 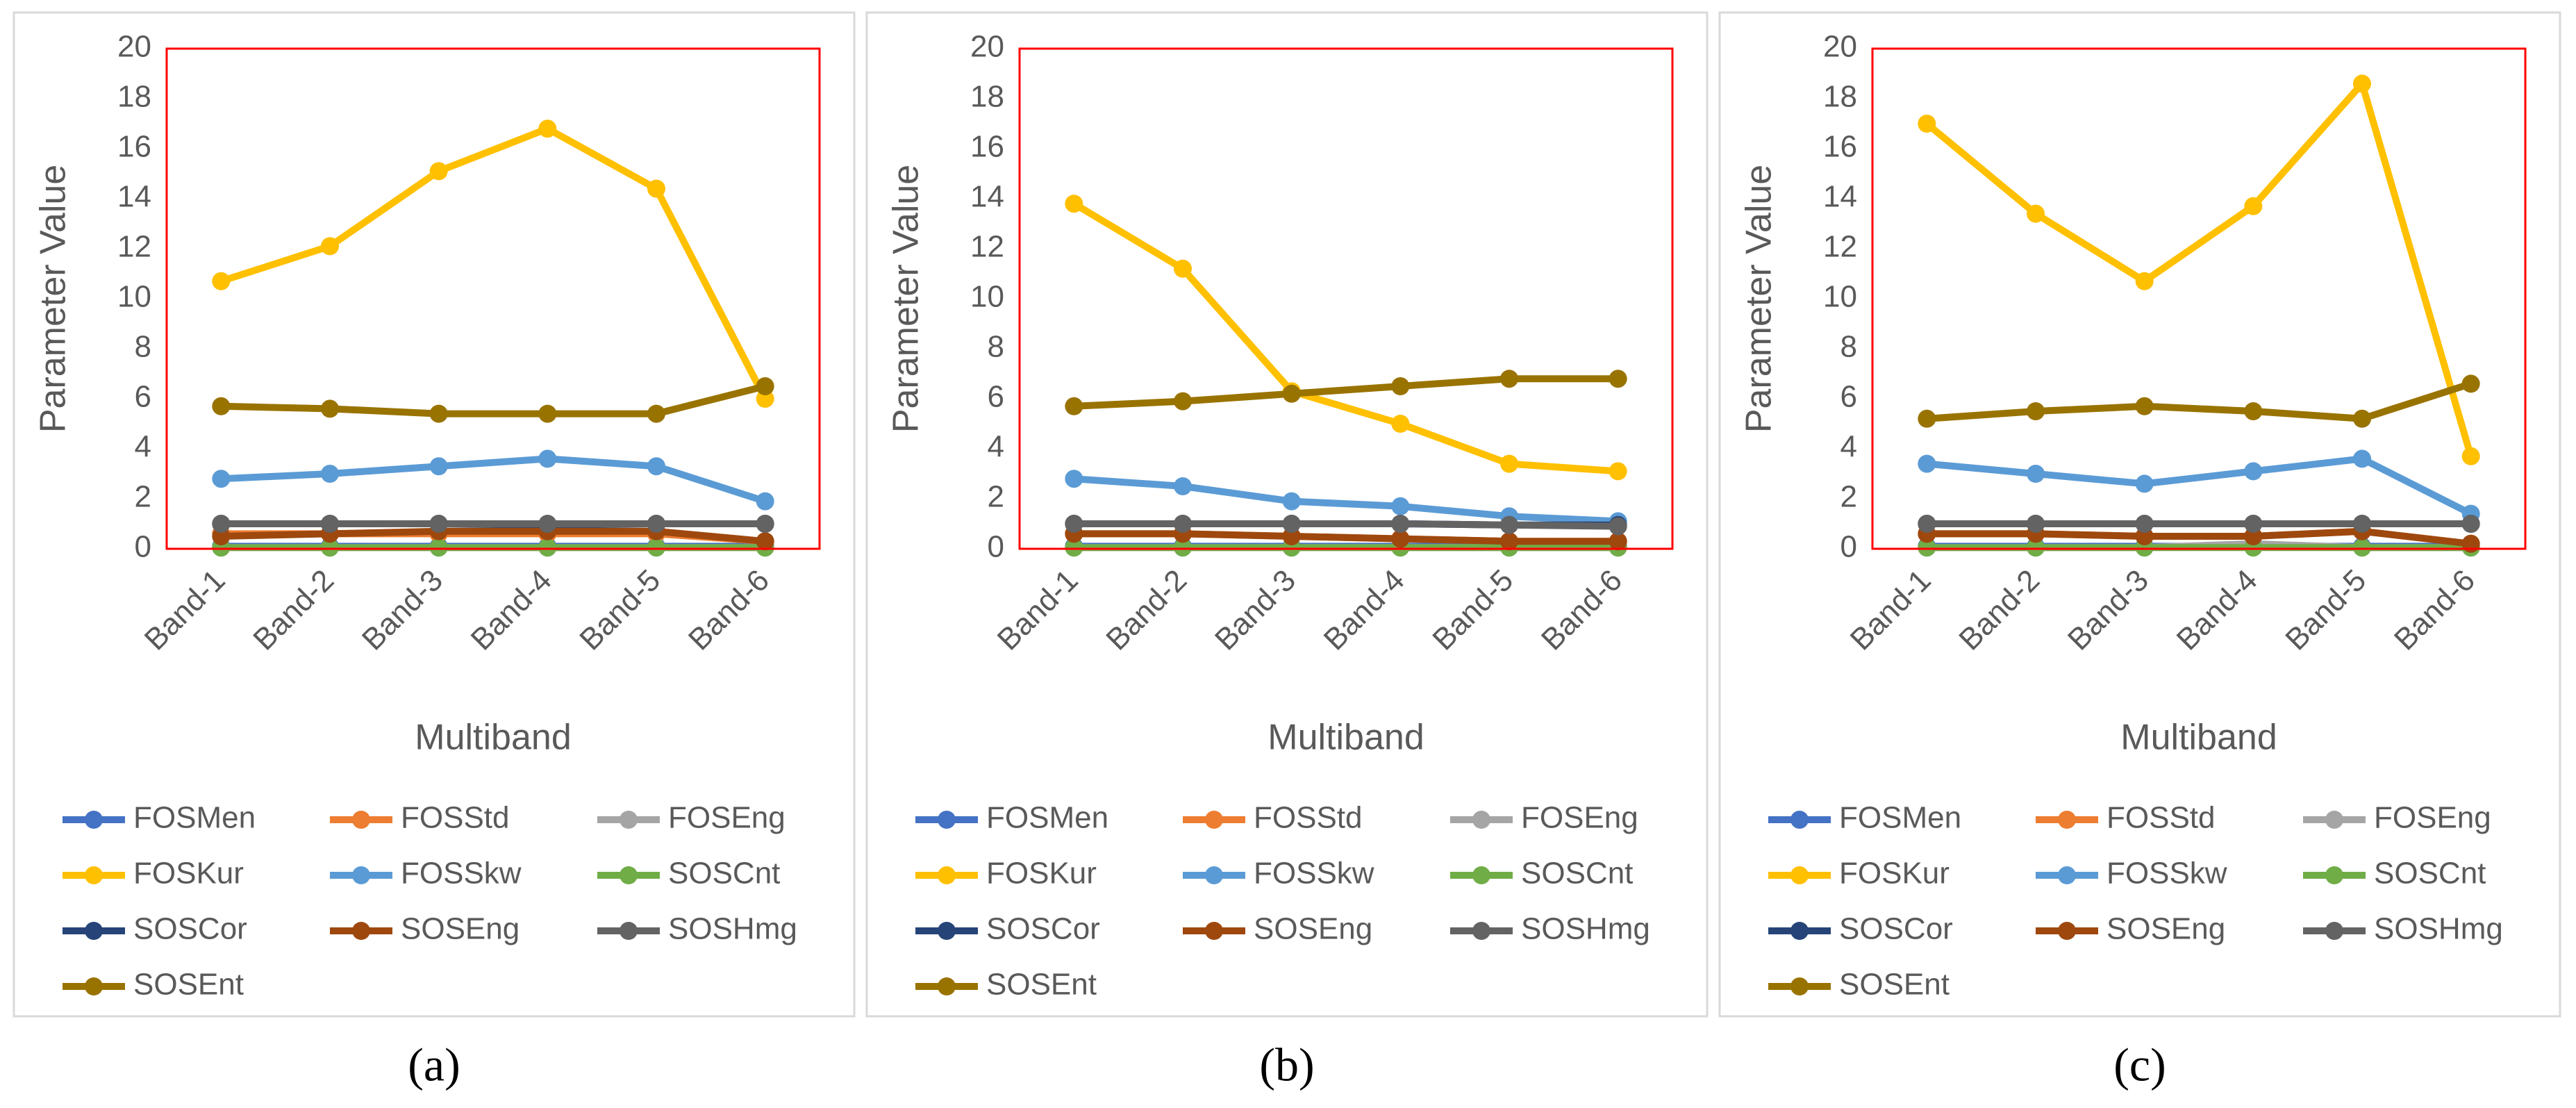 I want to click on legend-label: FOSStd, so click(x=2161, y=818).